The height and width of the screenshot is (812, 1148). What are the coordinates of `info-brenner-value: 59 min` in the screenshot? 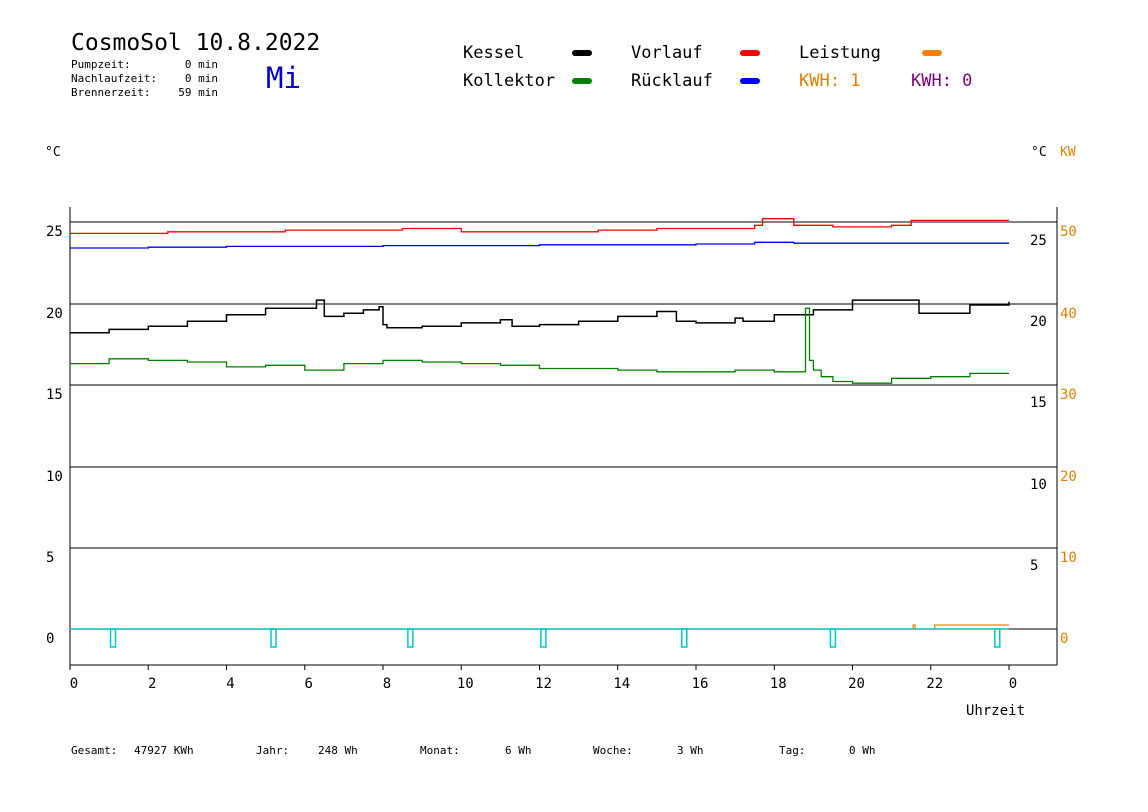 It's located at (198, 92).